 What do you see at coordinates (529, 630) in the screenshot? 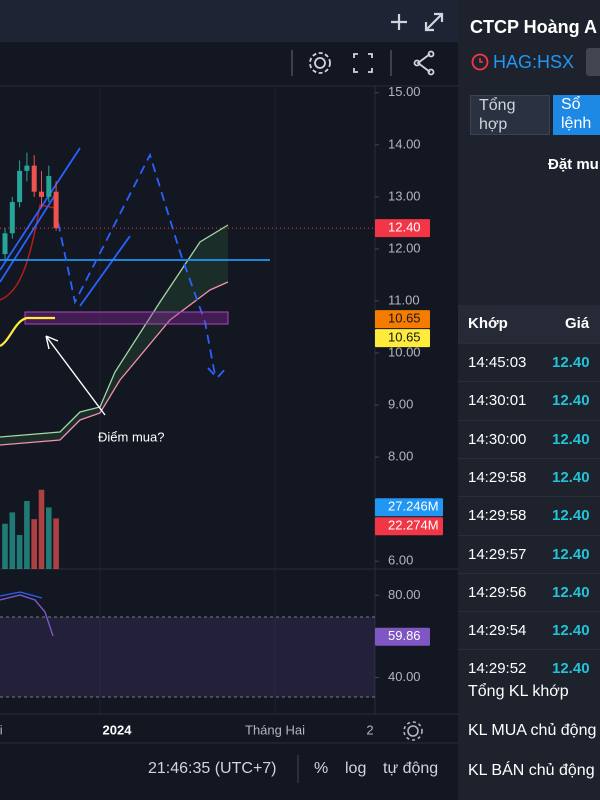
I see `trade-row: 14:29:54 12.40` at bounding box center [529, 630].